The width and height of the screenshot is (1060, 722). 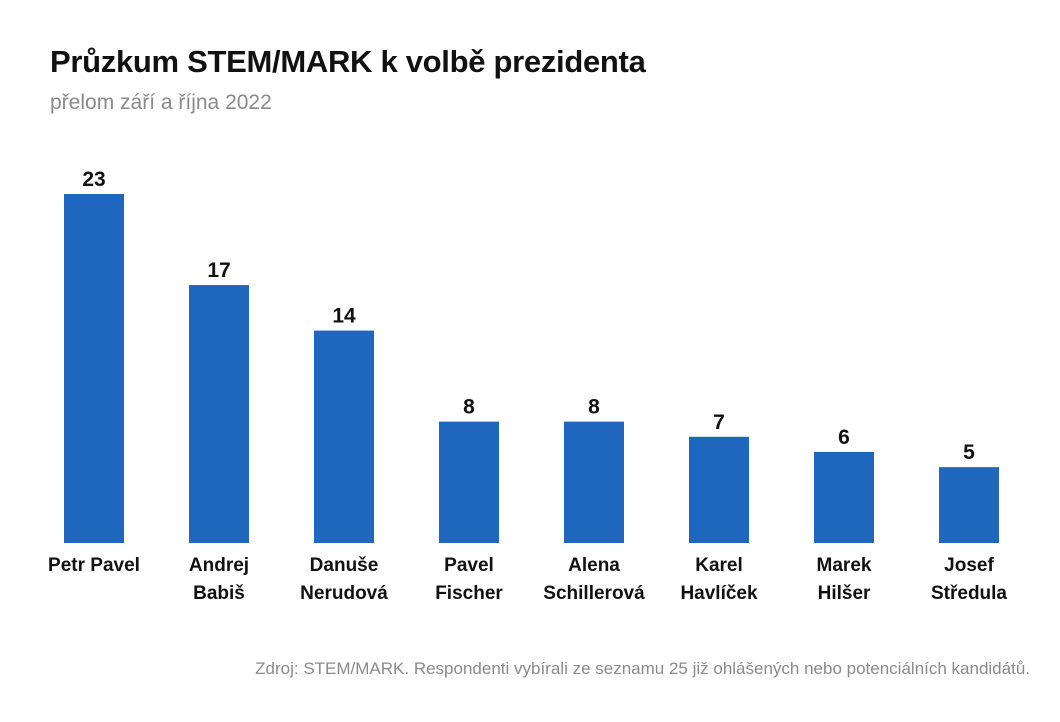 I want to click on category-label-0: Petr Pavel, so click(x=94, y=565).